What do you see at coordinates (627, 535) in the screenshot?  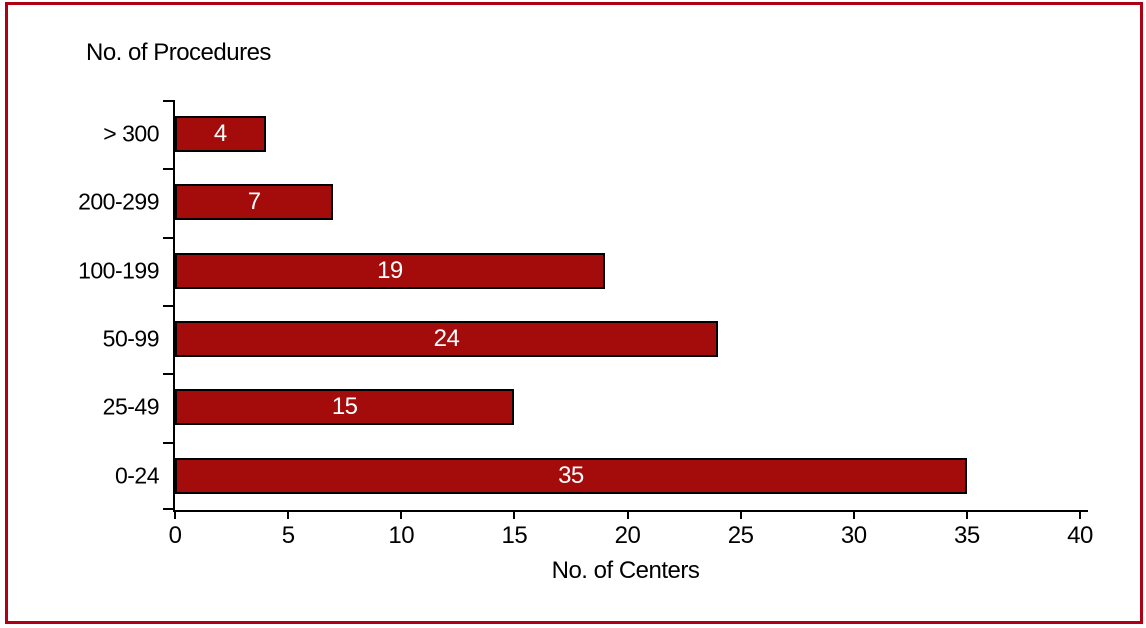 I see `x-tick-label: 20` at bounding box center [627, 535].